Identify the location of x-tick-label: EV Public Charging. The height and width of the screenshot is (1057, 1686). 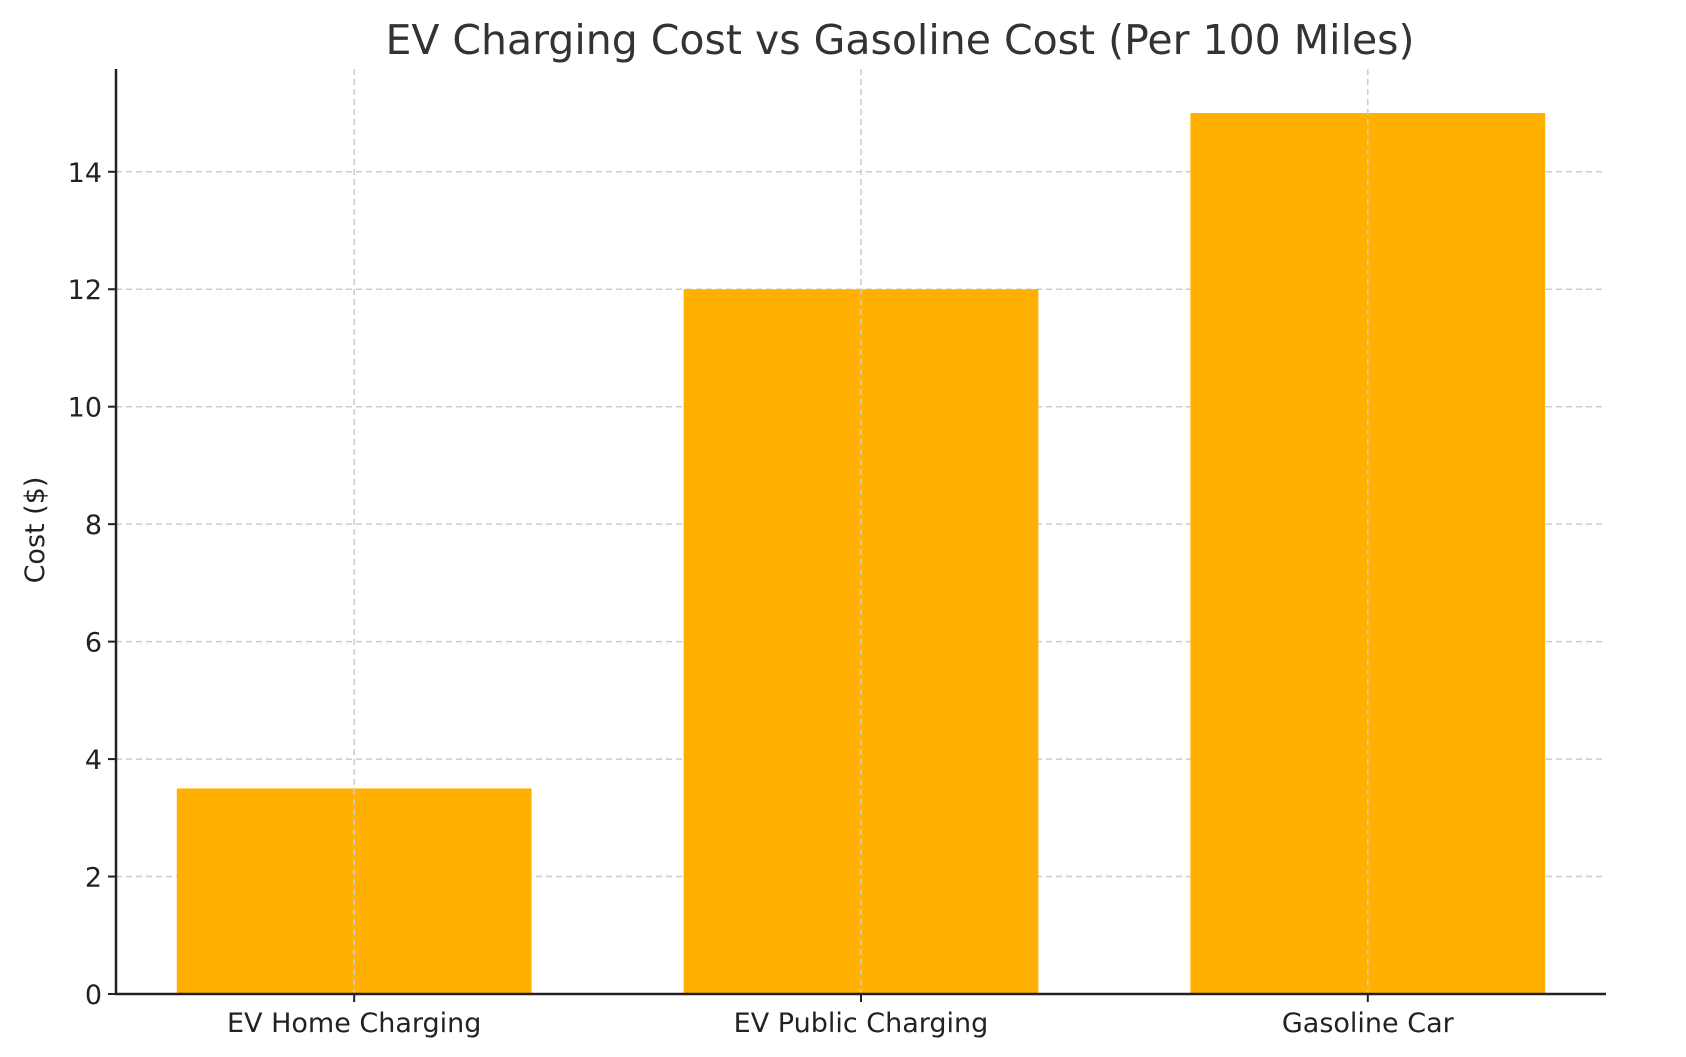
(861, 1023).